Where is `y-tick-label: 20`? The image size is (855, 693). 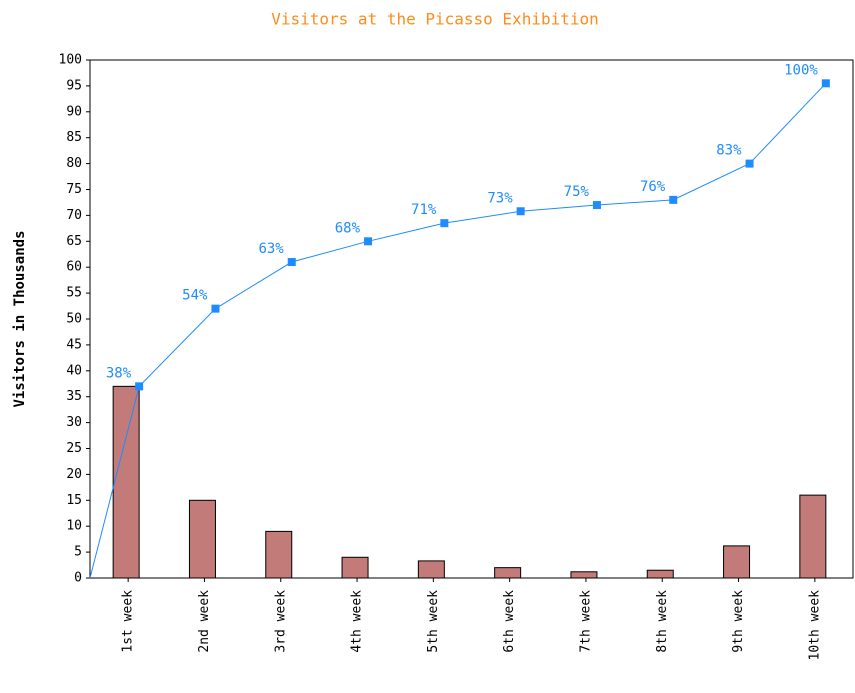
y-tick-label: 20 is located at coordinates (74, 474).